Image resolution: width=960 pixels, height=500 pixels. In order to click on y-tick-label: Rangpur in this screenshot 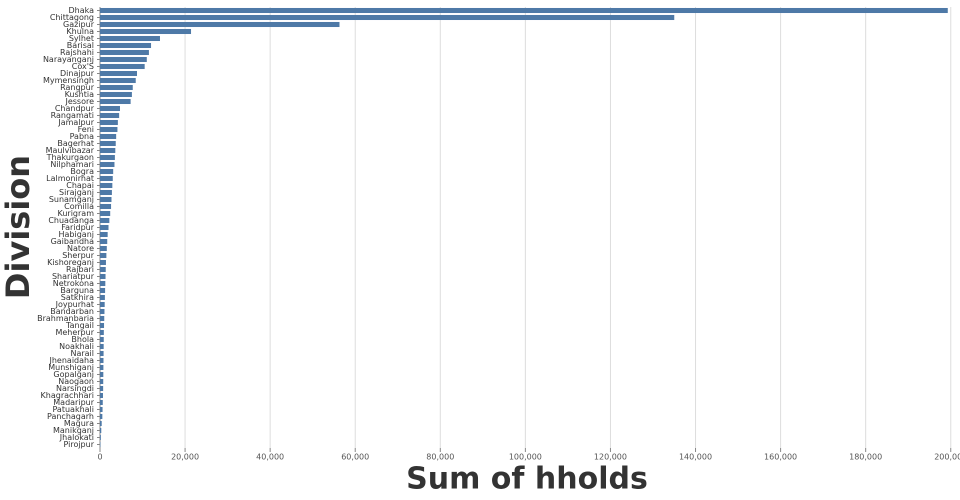, I will do `click(77, 87)`.